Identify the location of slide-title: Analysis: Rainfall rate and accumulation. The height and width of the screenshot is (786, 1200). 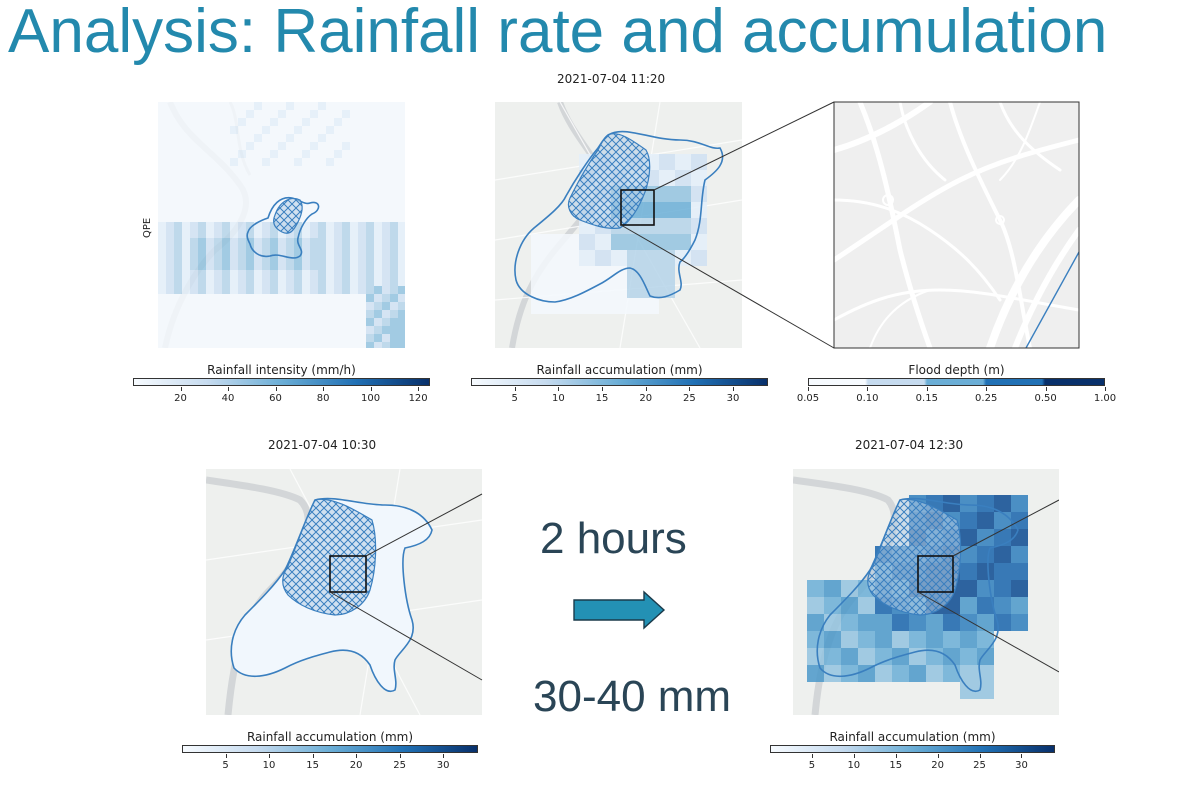
(558, 33).